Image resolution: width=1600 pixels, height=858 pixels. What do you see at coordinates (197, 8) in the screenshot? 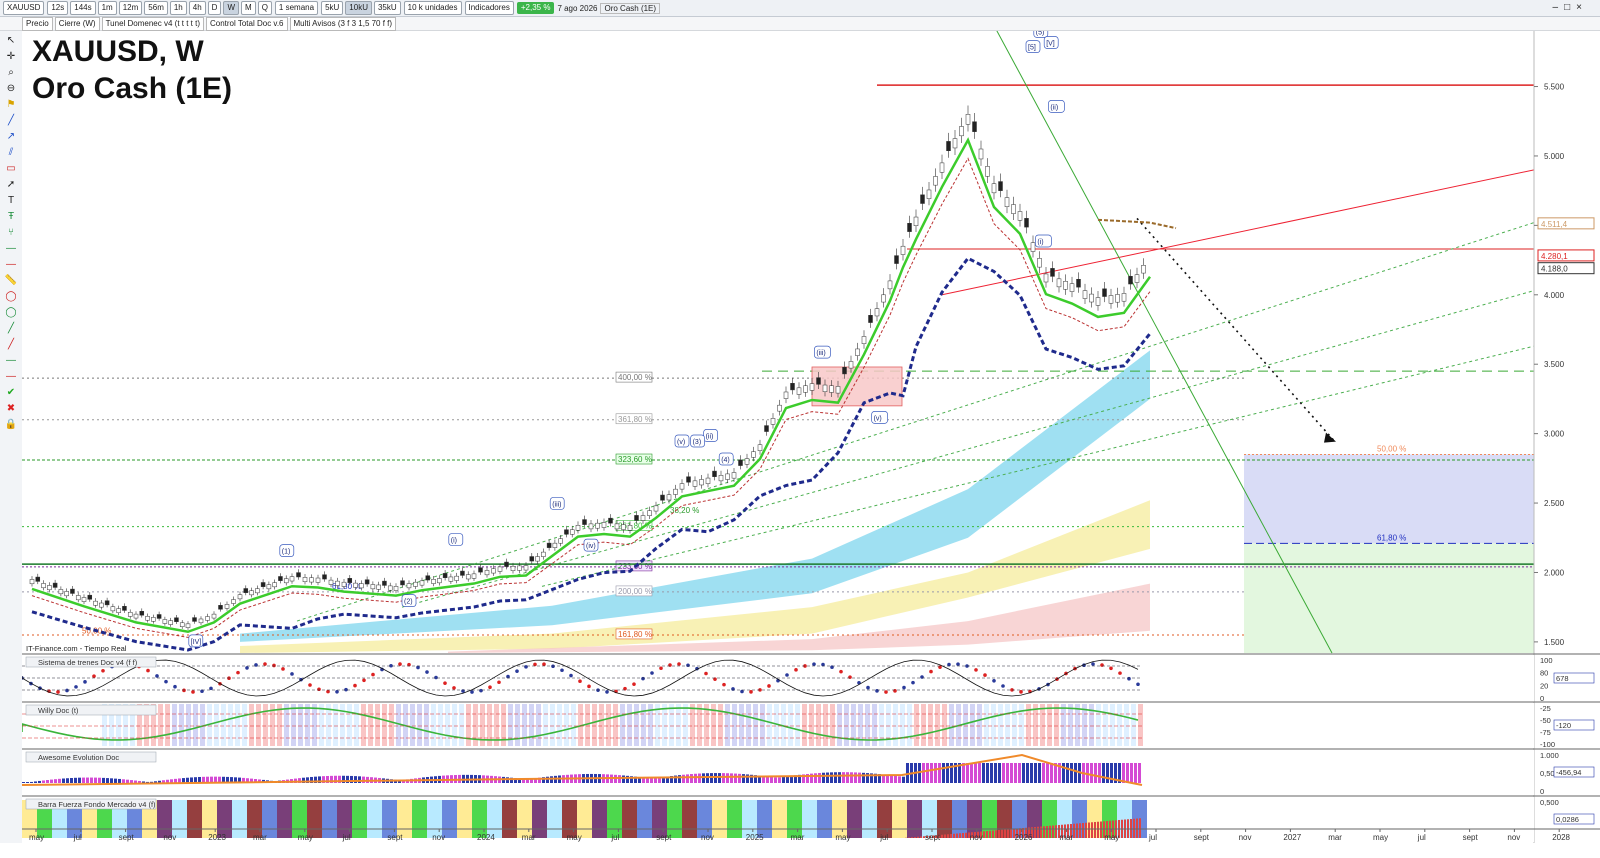
I see `interval-4h: 4h` at bounding box center [197, 8].